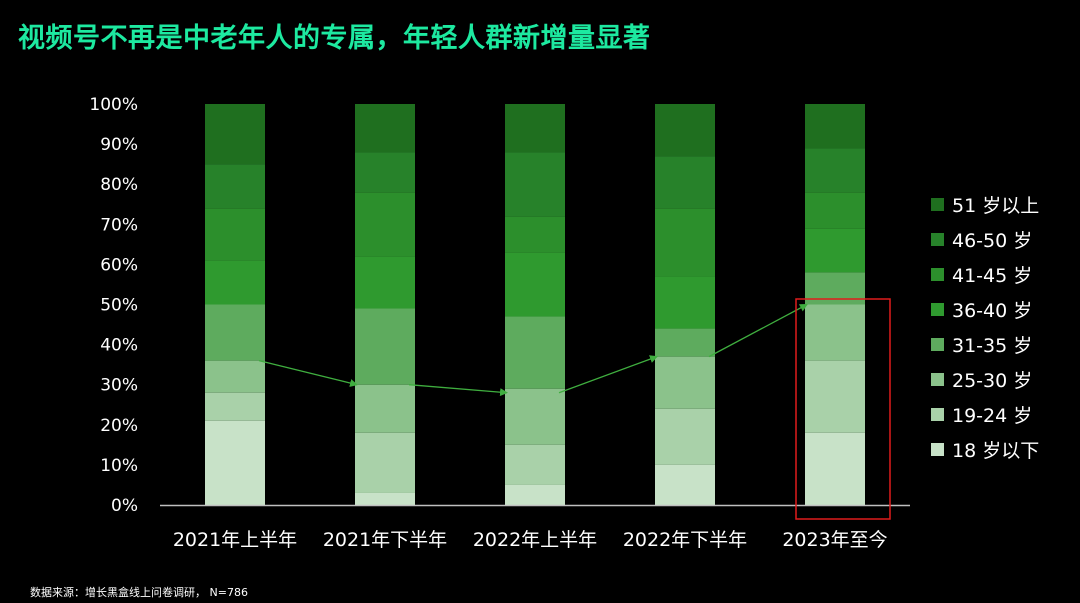  Describe the element at coordinates (119, 145) in the screenshot. I see `y-tick-label: 90%` at that location.